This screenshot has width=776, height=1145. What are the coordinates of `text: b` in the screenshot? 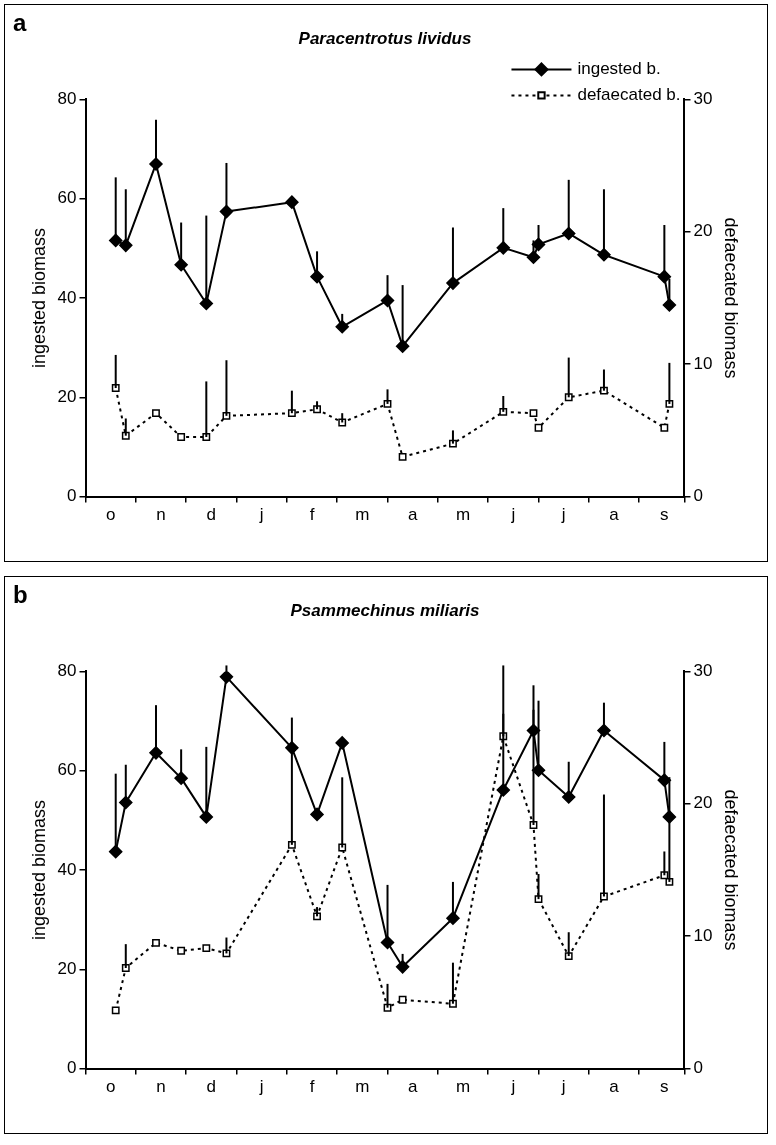 It's located at (20, 595).